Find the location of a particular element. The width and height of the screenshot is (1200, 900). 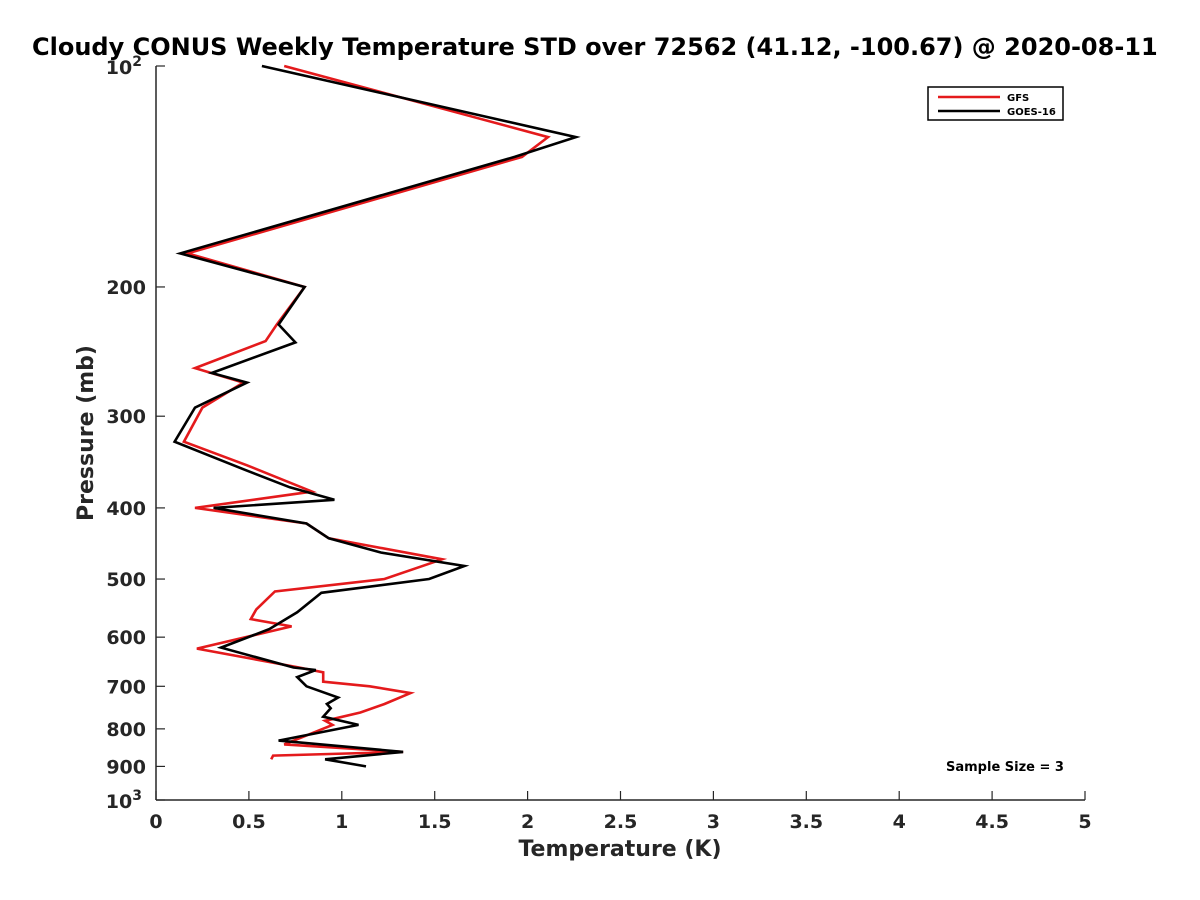

legend-label-gfs: GFS is located at coordinates (1018, 98).